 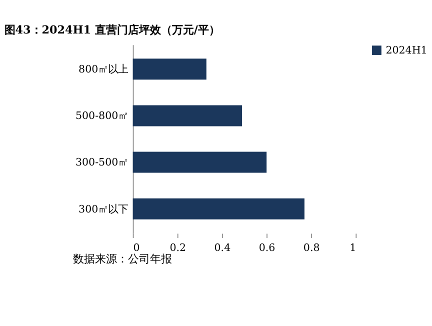 What do you see at coordinates (178, 248) in the screenshot?
I see `x-tick-label: 0.2` at bounding box center [178, 248].